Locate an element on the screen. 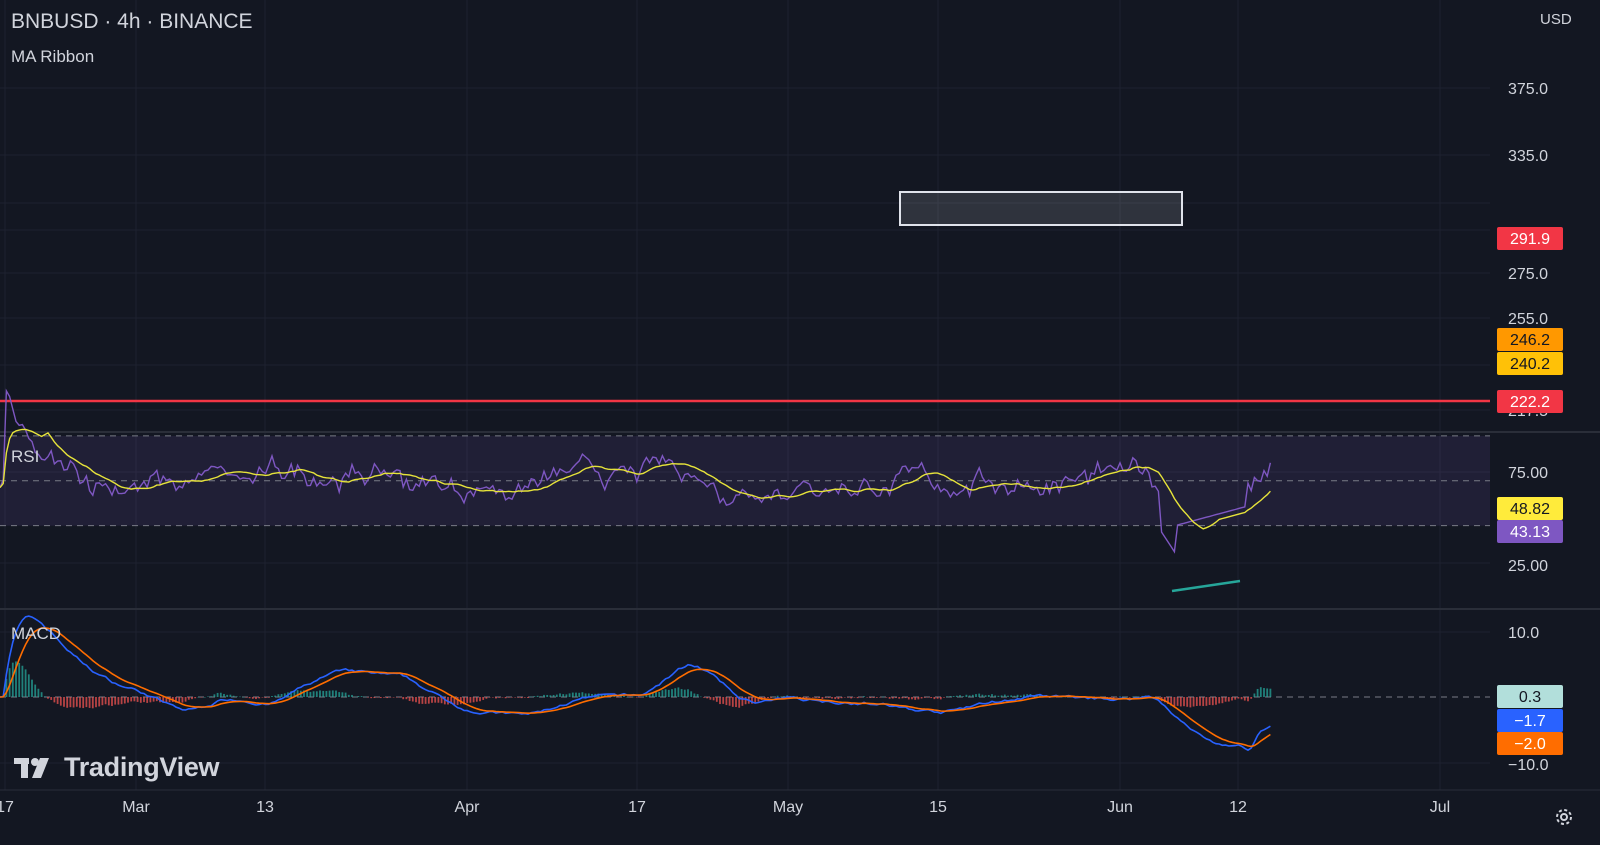  x-axis-tick-label: 17 is located at coordinates (637, 807).